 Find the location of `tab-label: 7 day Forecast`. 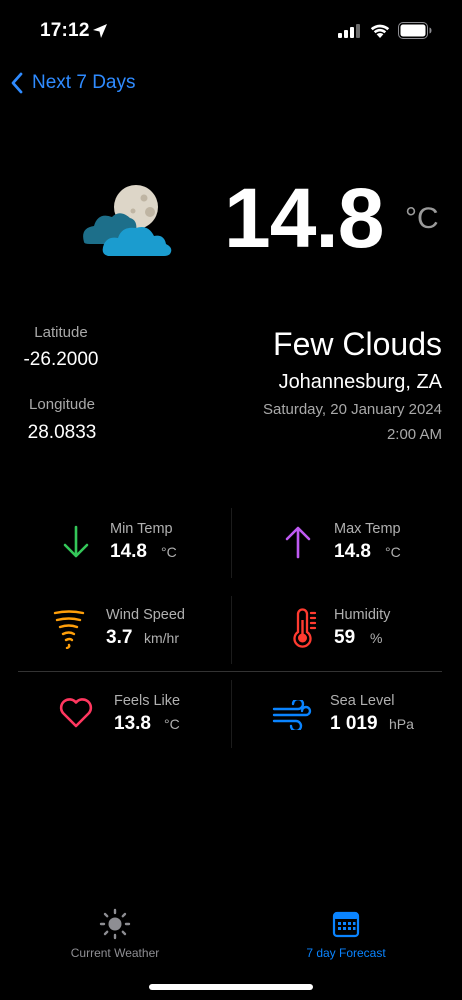

tab-label: 7 day Forecast is located at coordinates (346, 953).